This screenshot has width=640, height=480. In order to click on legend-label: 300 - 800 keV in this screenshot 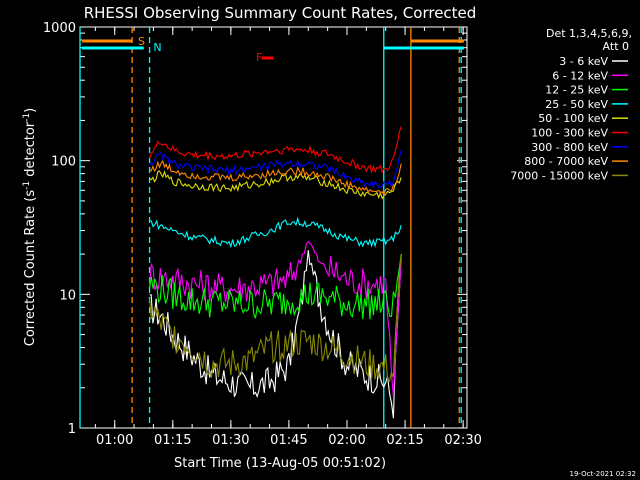, I will do `click(569, 147)`.